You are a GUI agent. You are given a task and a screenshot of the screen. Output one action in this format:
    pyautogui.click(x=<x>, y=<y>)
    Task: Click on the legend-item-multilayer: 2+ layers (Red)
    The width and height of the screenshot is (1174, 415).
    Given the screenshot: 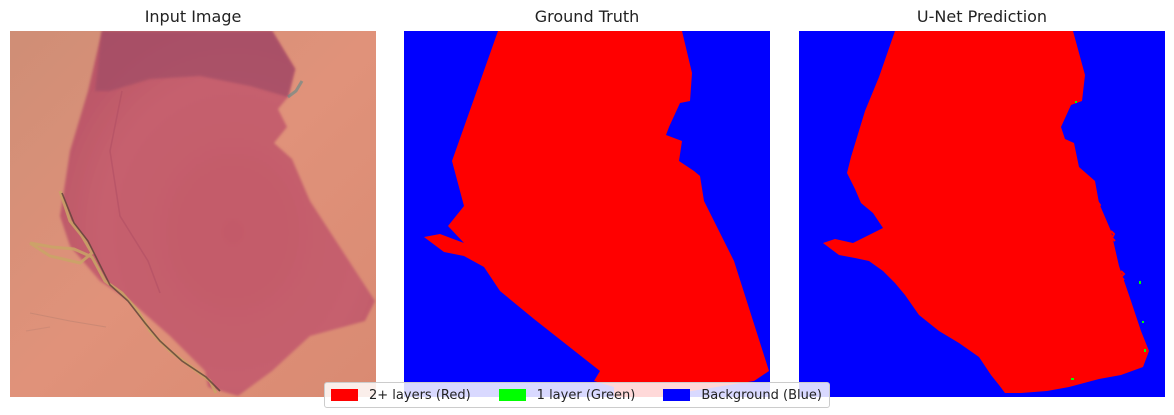 What is the action you would take?
    pyautogui.click(x=401, y=395)
    